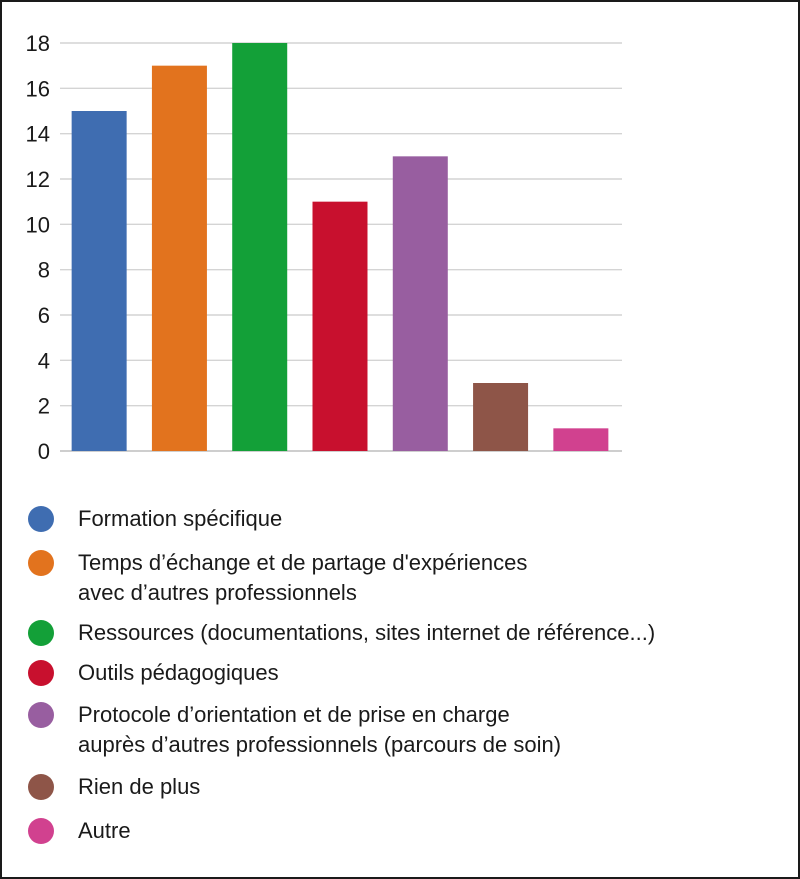 This screenshot has width=800, height=879. I want to click on legend-item: Rien de plus, so click(408, 787).